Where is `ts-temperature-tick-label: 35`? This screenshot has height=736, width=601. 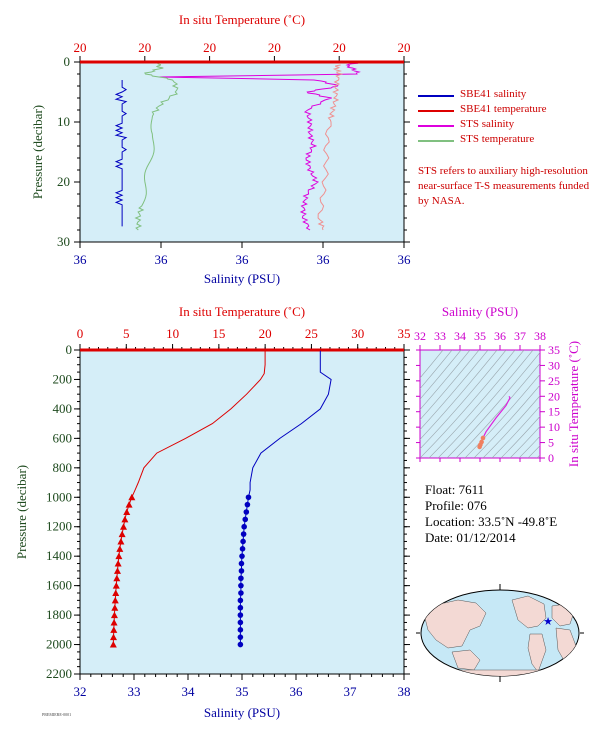
ts-temperature-tick-label: 35 is located at coordinates (554, 350).